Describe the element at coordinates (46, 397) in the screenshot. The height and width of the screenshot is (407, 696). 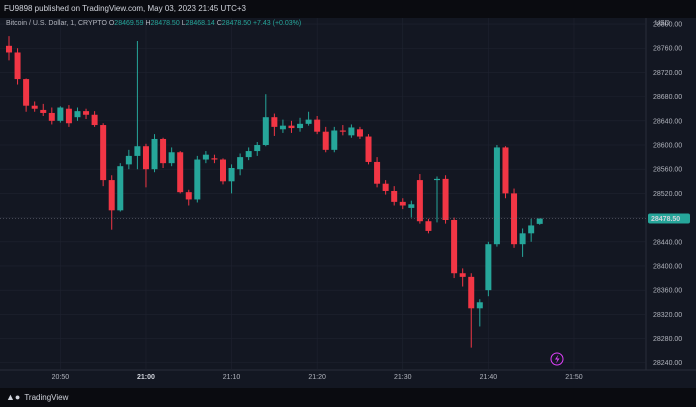
I see `footer-brand: TradingView` at that location.